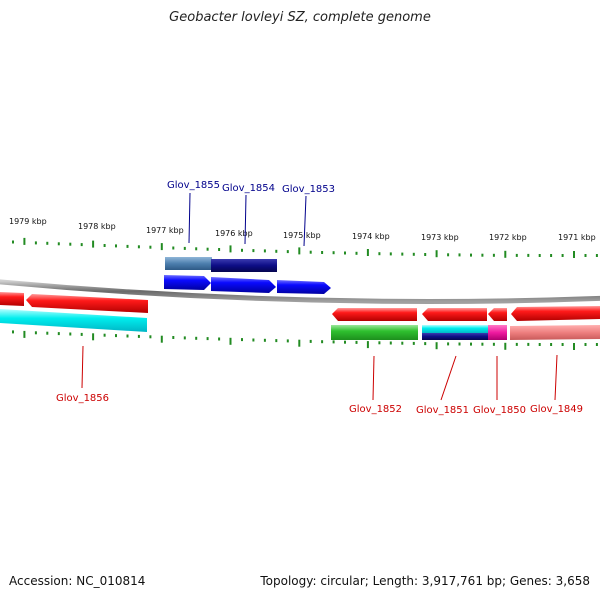 This screenshot has width=600, height=600. I want to click on feature-band-navy-small, so click(455, 336).